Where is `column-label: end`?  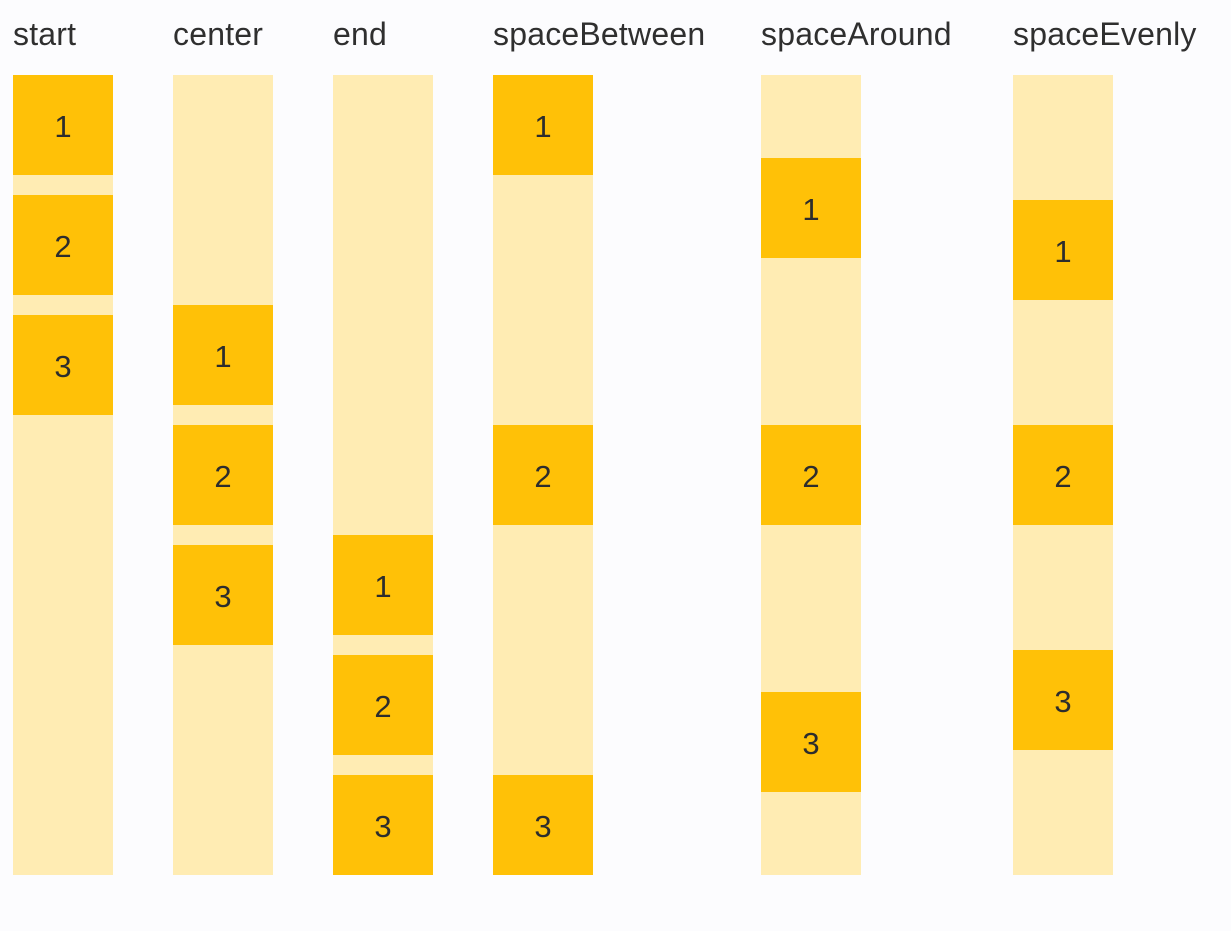
column-label: end is located at coordinates (360, 34).